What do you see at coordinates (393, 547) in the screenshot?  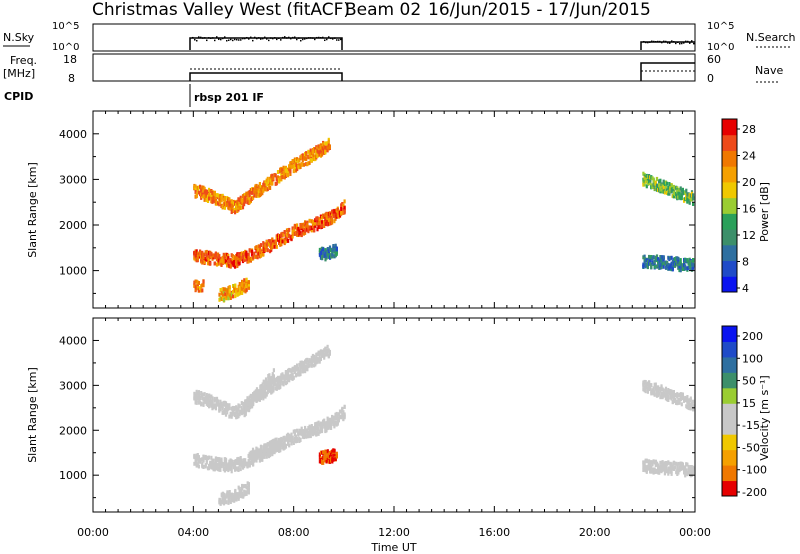 I see `time-axis-label: Time UT` at bounding box center [393, 547].